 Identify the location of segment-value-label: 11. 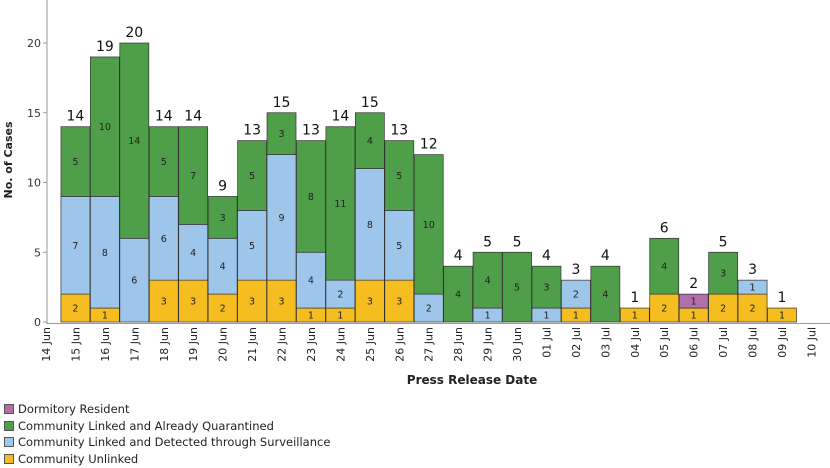
(340, 204).